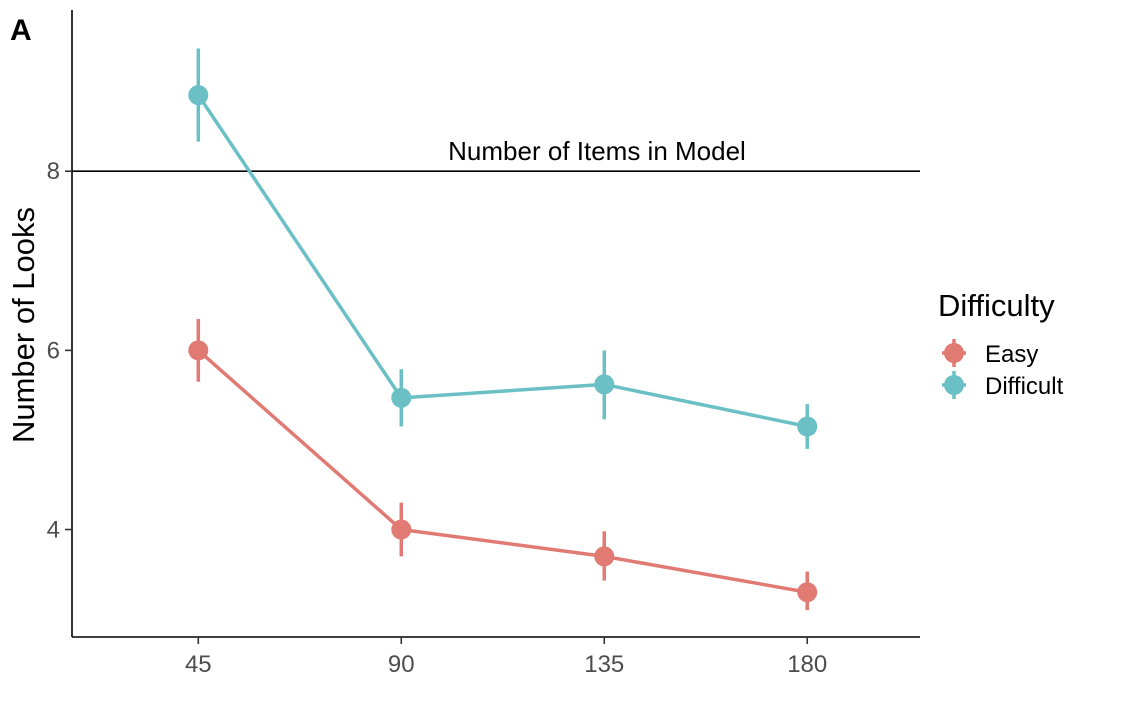  I want to click on x-ticks: 45 90 135 180, so click(506, 657).